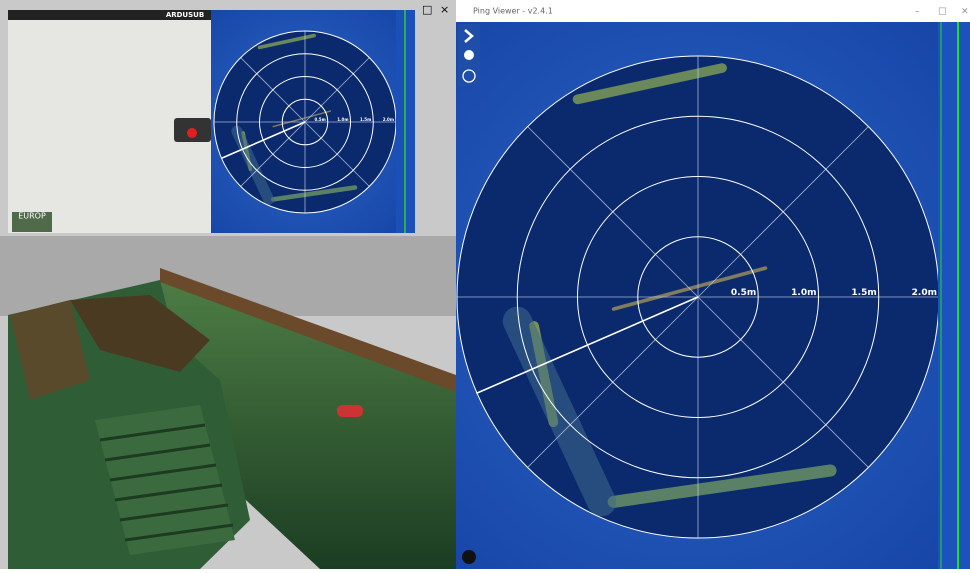  I want to click on info-button, so click(469, 76).